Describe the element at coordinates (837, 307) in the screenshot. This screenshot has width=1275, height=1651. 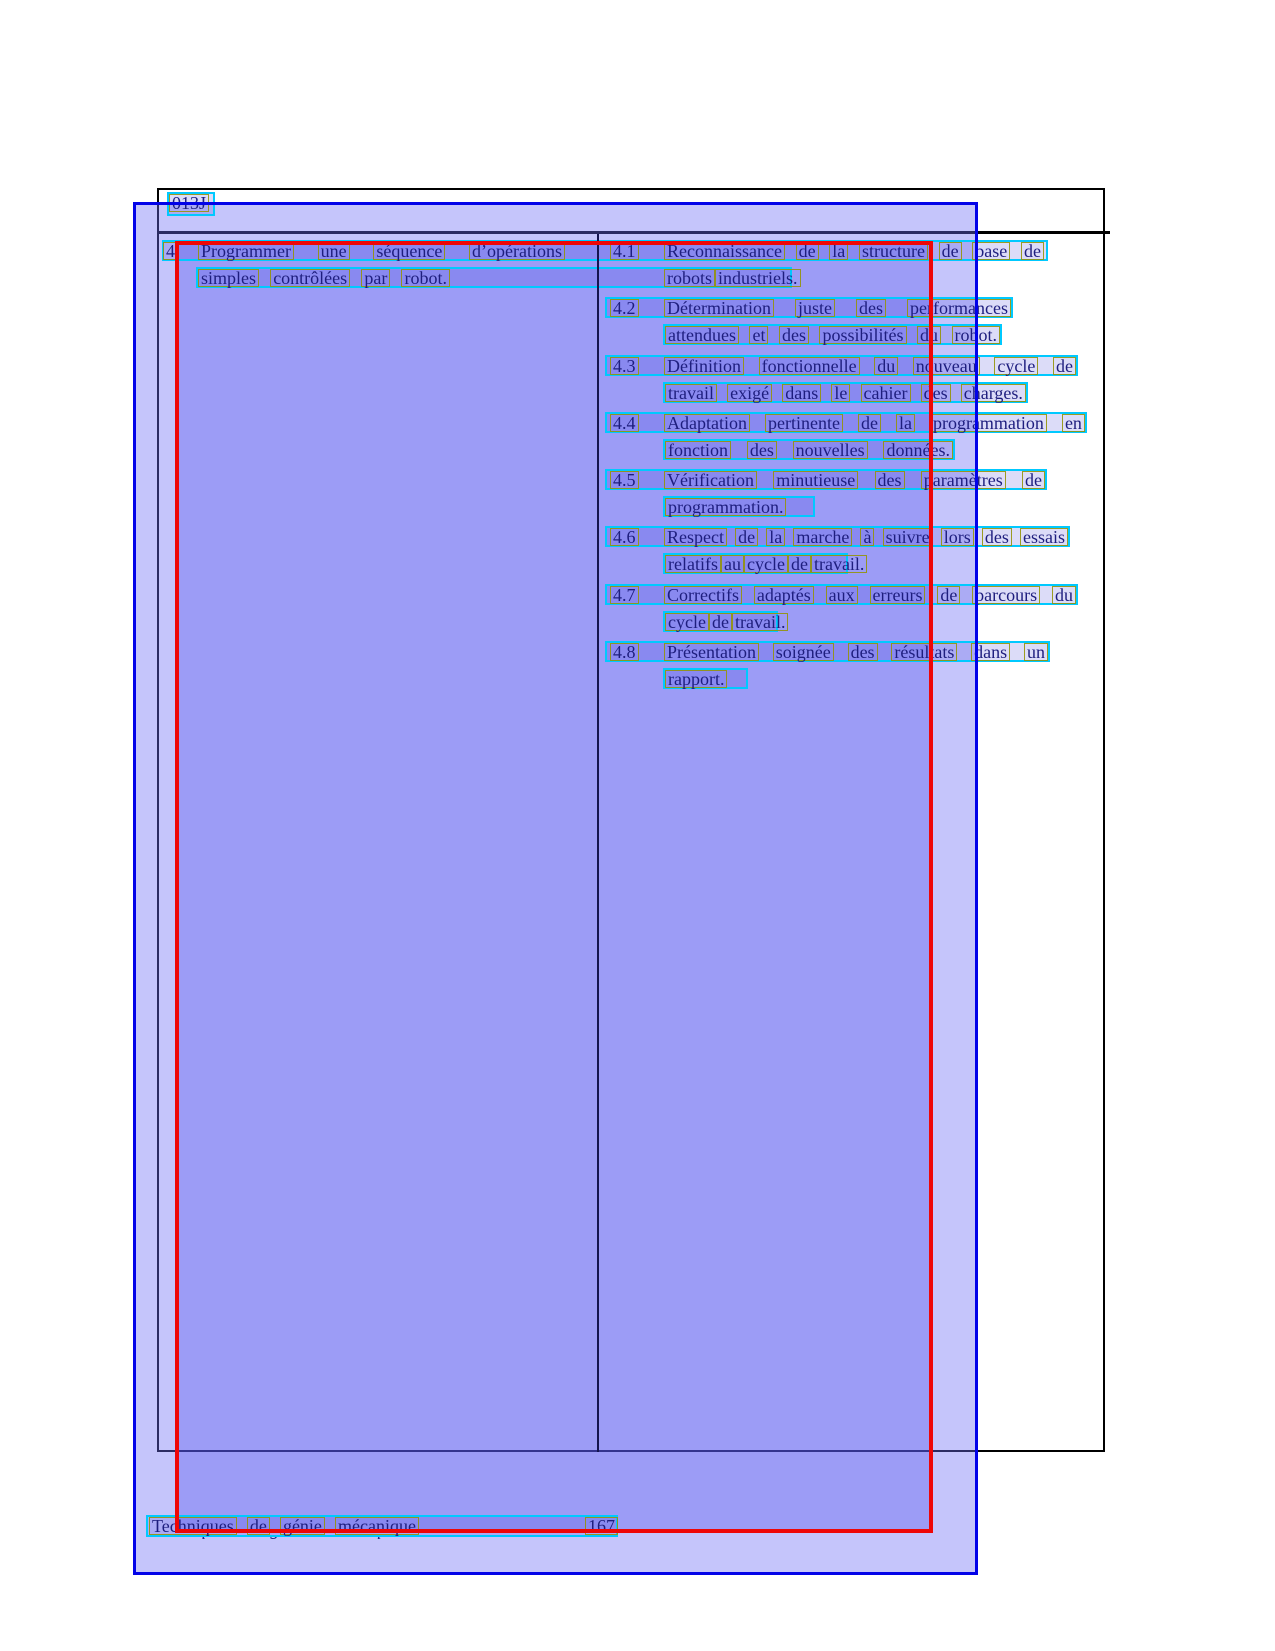
I see `text-line-segment: Détermination juste des performances` at that location.